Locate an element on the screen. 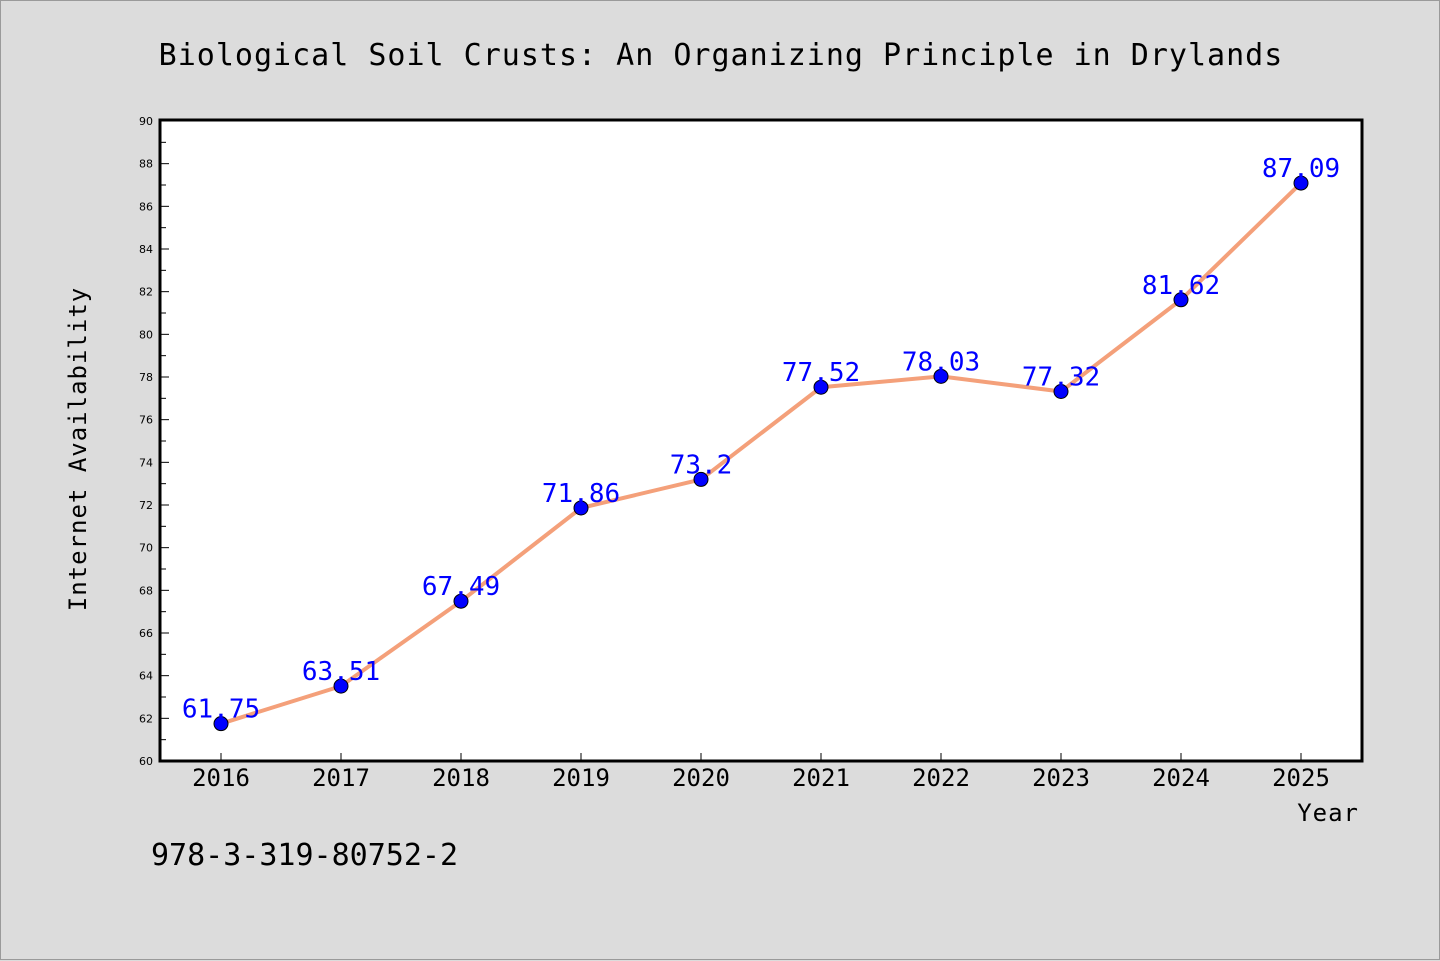 The image size is (1440, 961). footnote-isbn: 978-3-319-80752-2 is located at coordinates (304, 855).